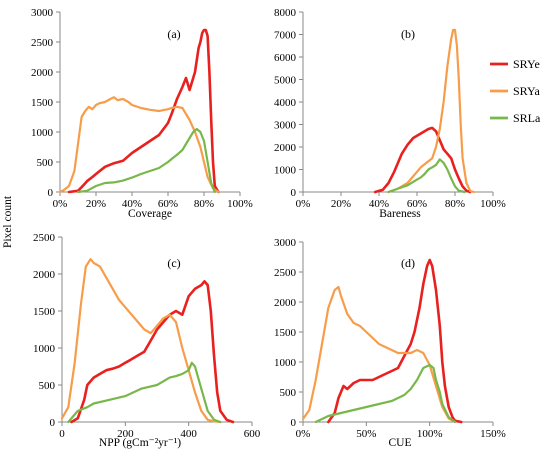 Image resolution: width=550 pixels, height=468 pixels. What do you see at coordinates (173, 34) in the screenshot?
I see `panel-label: (a)` at bounding box center [173, 34].